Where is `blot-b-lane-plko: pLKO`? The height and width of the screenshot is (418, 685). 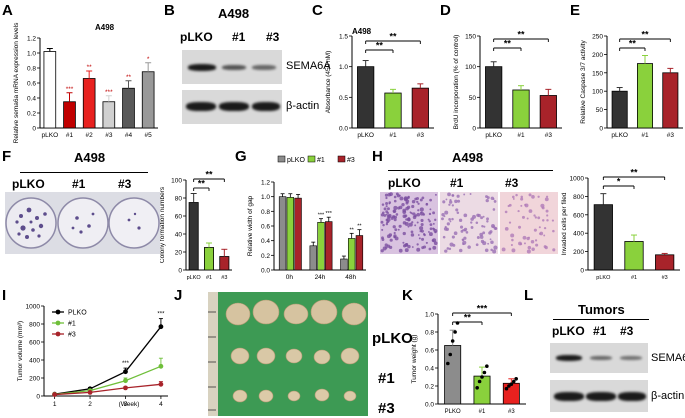 blot-b-lane-plko: pLKO is located at coordinates (196, 37).